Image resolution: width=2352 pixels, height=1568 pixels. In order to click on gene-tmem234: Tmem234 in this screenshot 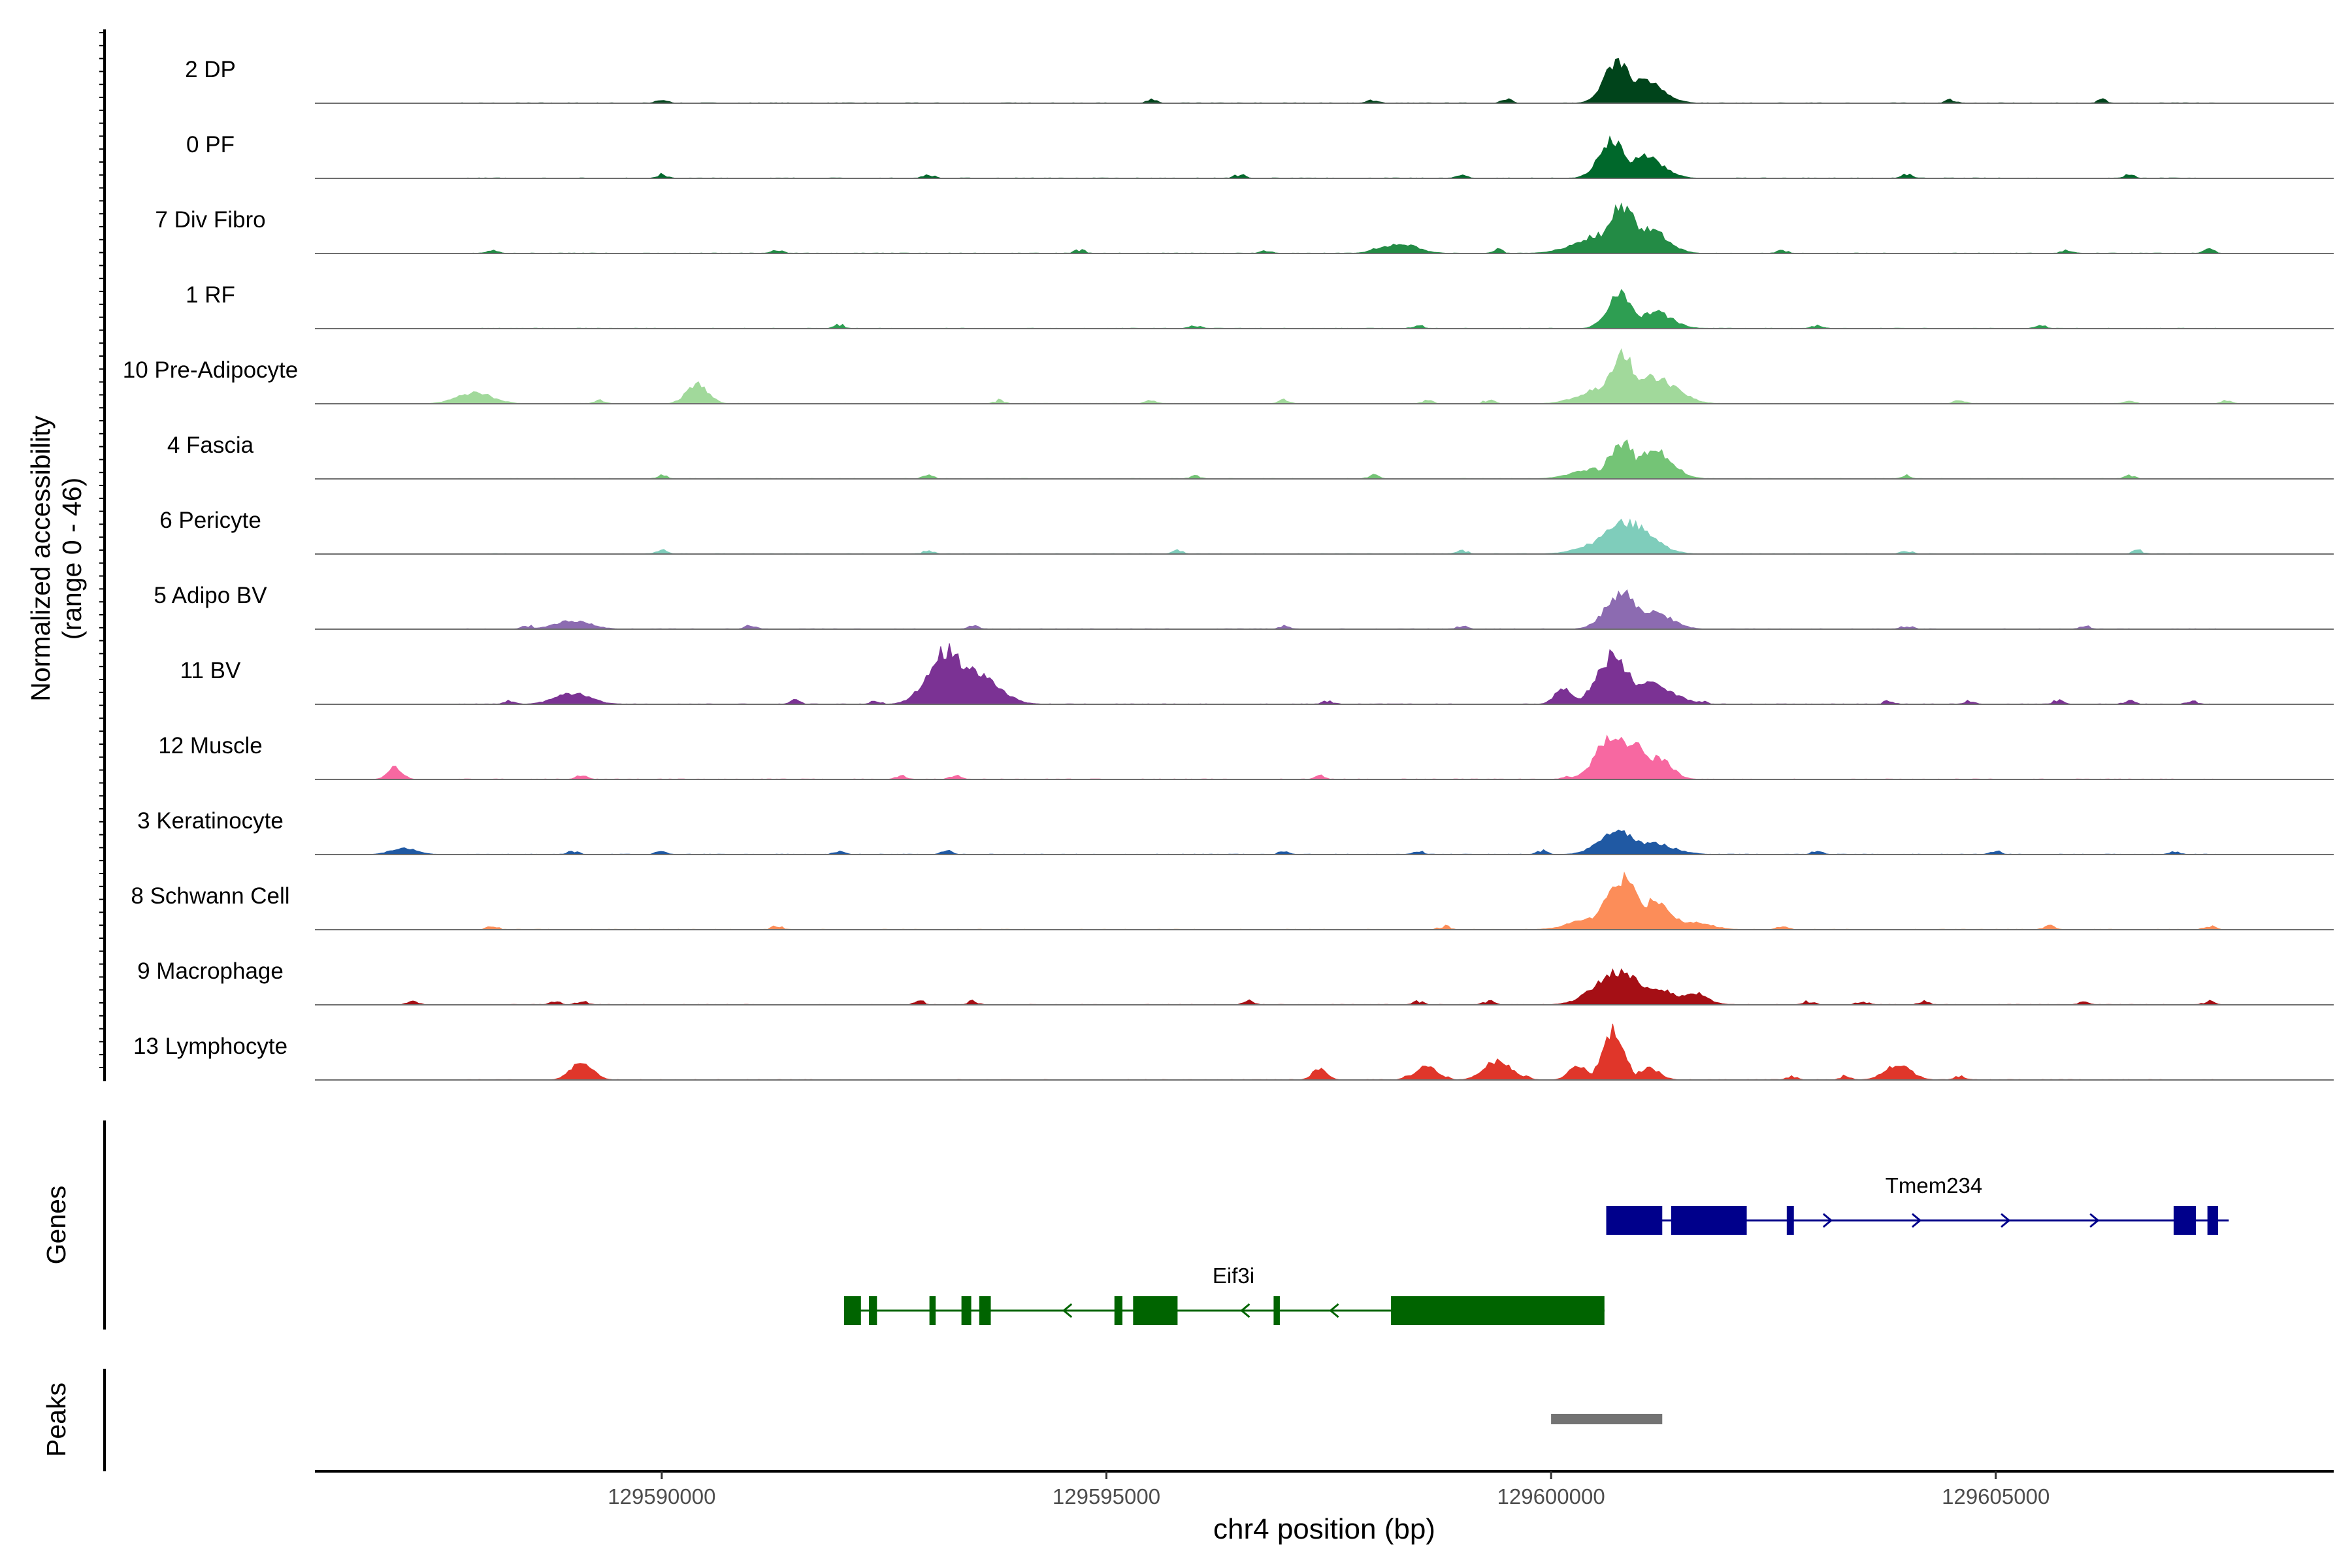, I will do `click(1917, 1204)`.